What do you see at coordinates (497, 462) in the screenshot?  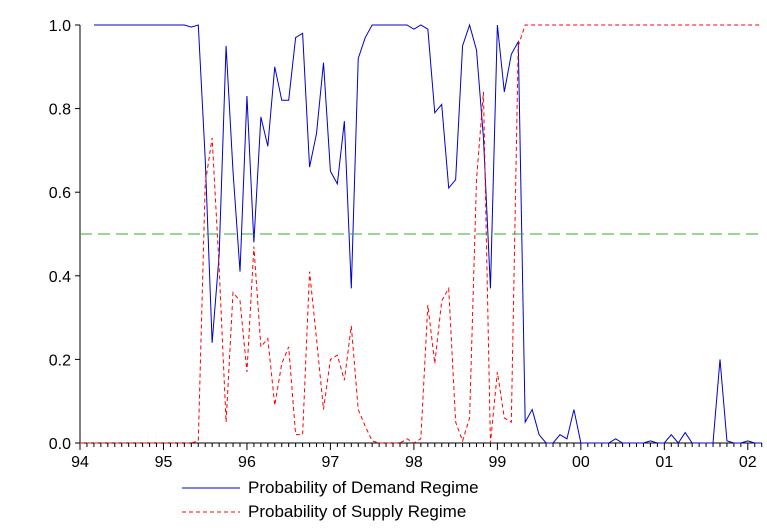 I see `x-tick-label: 99` at bounding box center [497, 462].